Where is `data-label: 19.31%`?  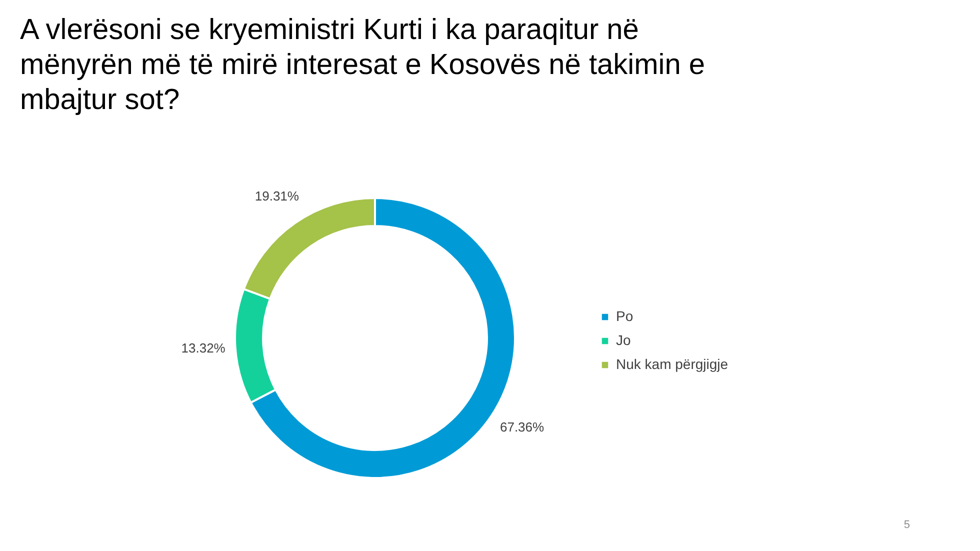
data-label: 19.31% is located at coordinates (277, 196).